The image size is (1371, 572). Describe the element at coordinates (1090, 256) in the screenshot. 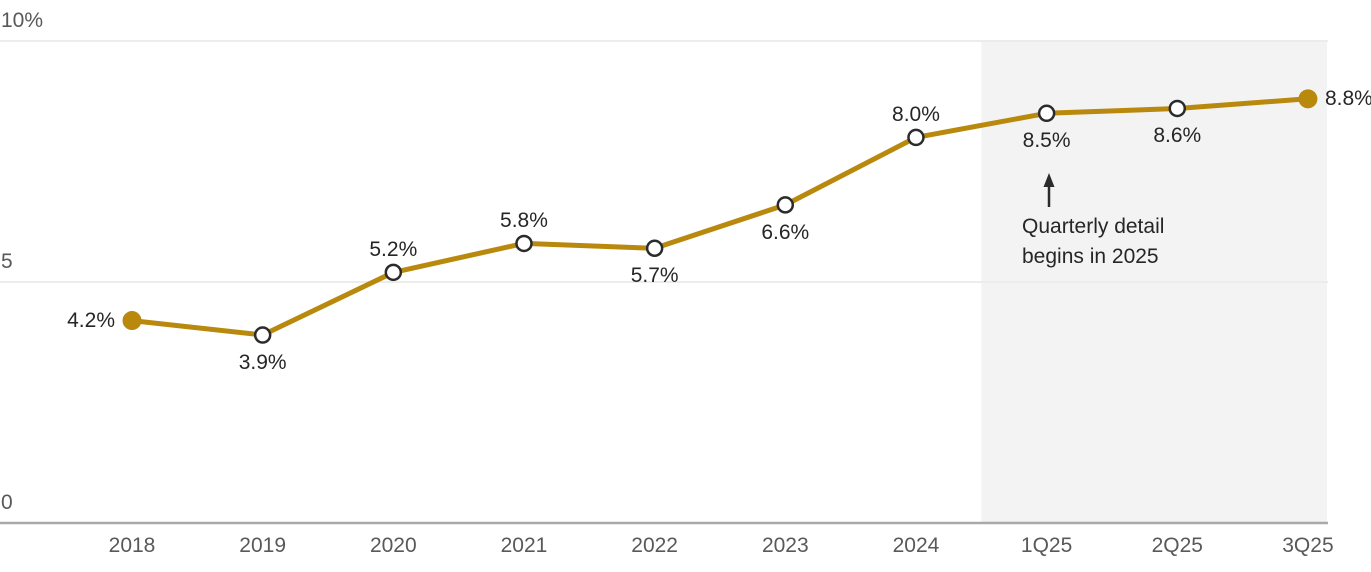

I see `annotation-line-2: begins in 2025` at that location.